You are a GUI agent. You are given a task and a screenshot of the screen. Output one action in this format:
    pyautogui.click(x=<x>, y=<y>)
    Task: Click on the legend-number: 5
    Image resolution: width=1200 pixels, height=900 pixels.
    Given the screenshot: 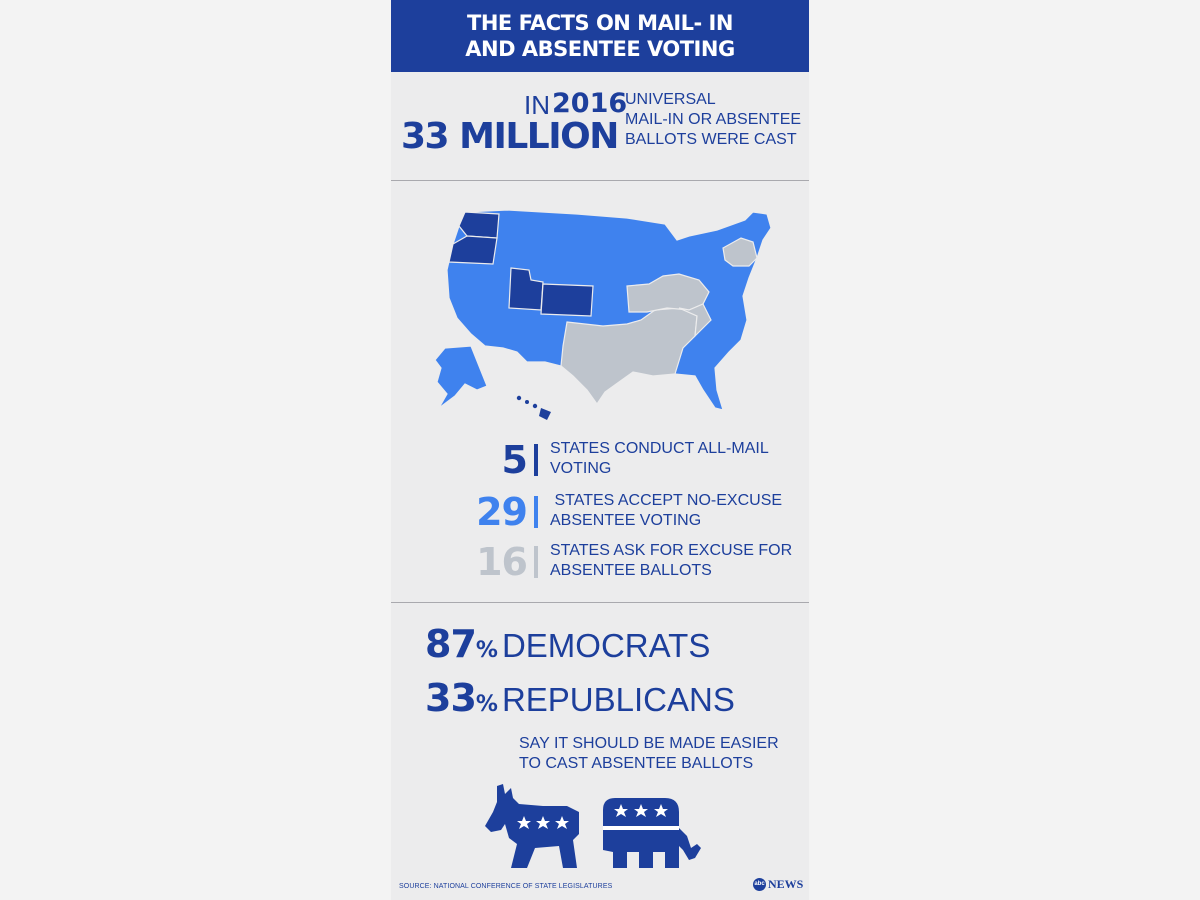 What is the action you would take?
    pyautogui.click(x=514, y=460)
    